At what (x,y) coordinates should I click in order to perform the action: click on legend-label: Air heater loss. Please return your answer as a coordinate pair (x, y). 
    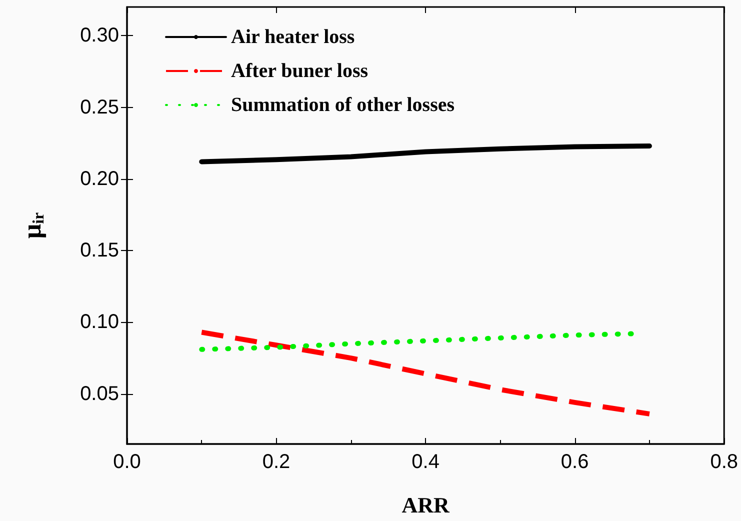
    Looking at the image, I should click on (293, 37).